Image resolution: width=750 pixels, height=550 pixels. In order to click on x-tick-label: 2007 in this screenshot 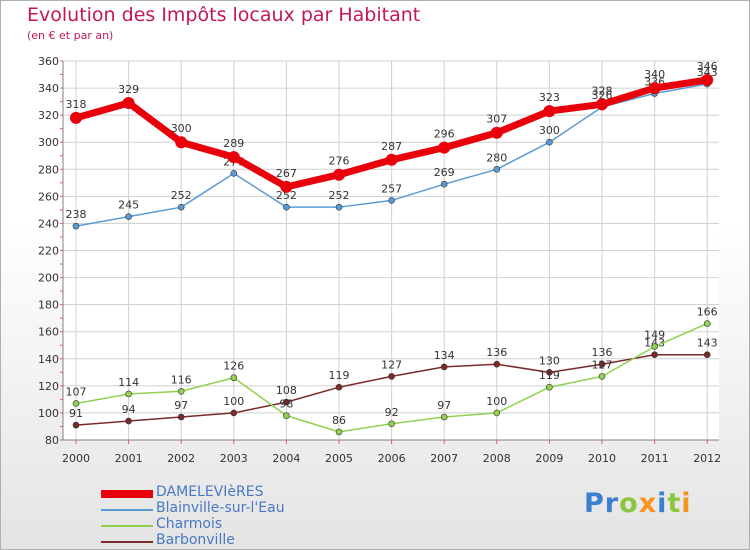, I will do `click(444, 458)`.